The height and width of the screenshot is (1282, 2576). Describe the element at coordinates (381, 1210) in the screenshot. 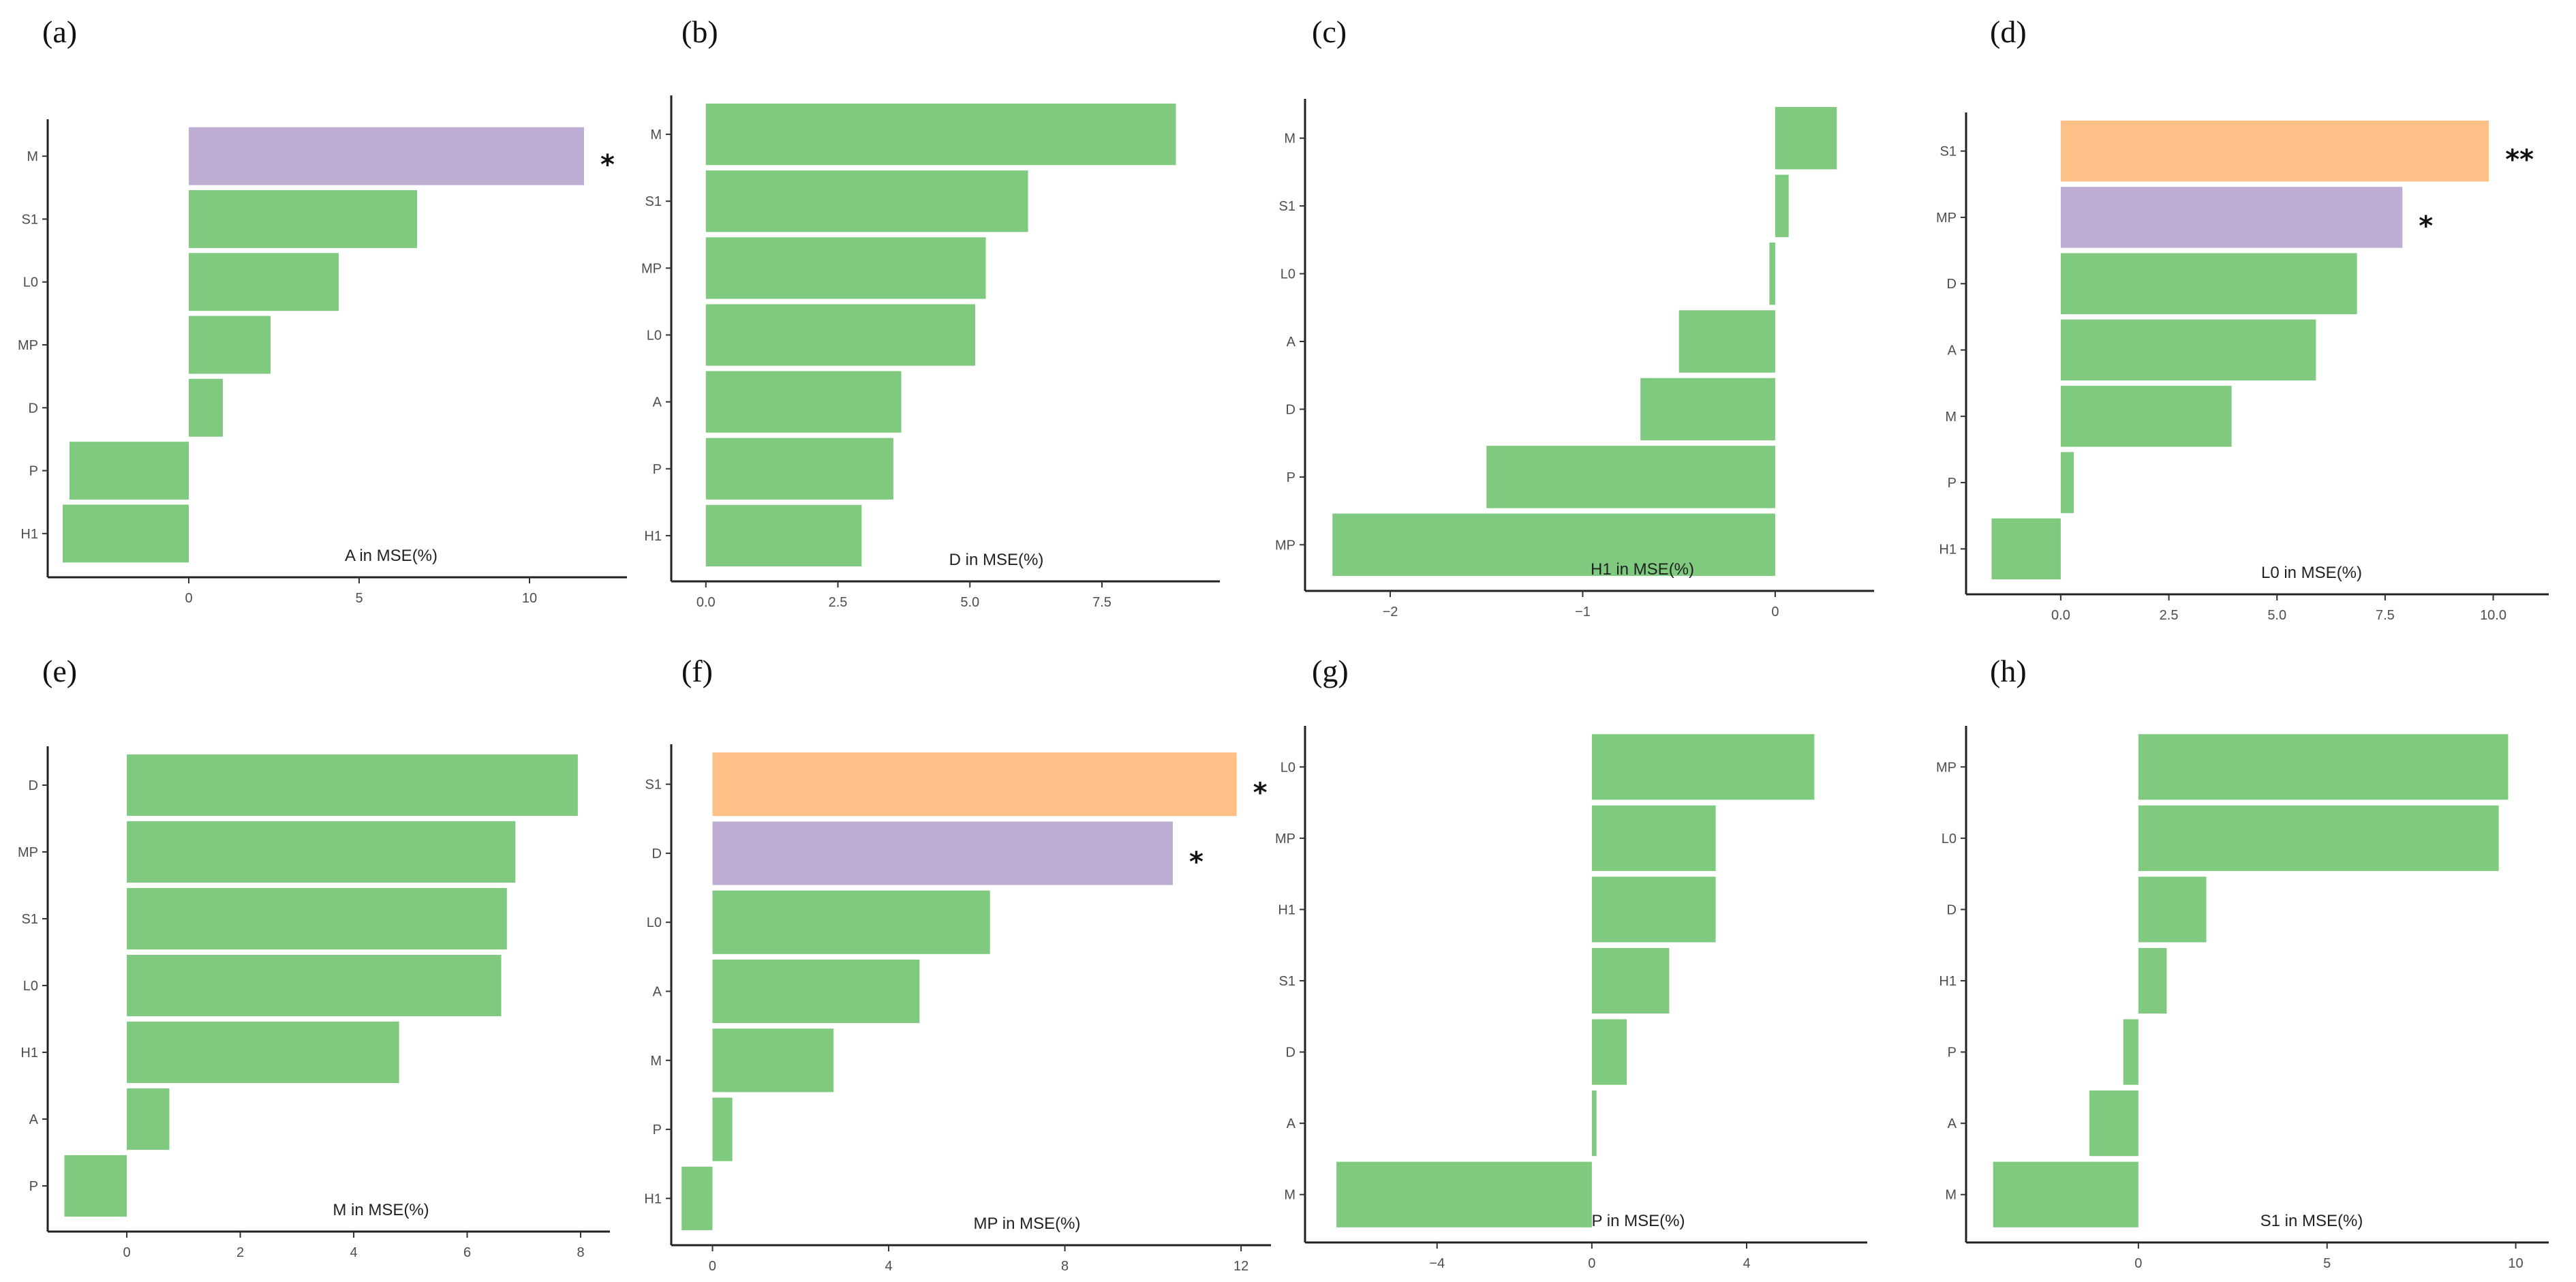

I see `x-axis-title: M in MSE(%)` at that location.